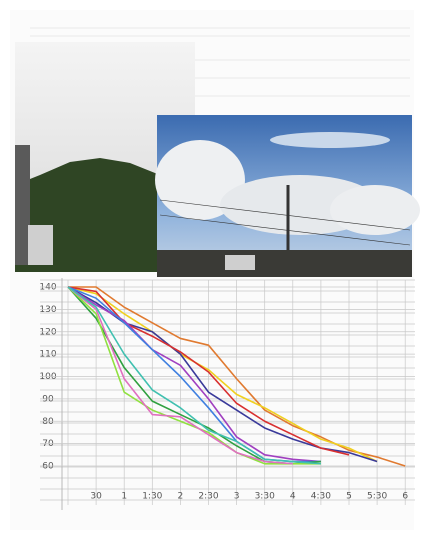  Describe the element at coordinates (96, 497) in the screenshot. I see `x-tick-label: 30` at that location.